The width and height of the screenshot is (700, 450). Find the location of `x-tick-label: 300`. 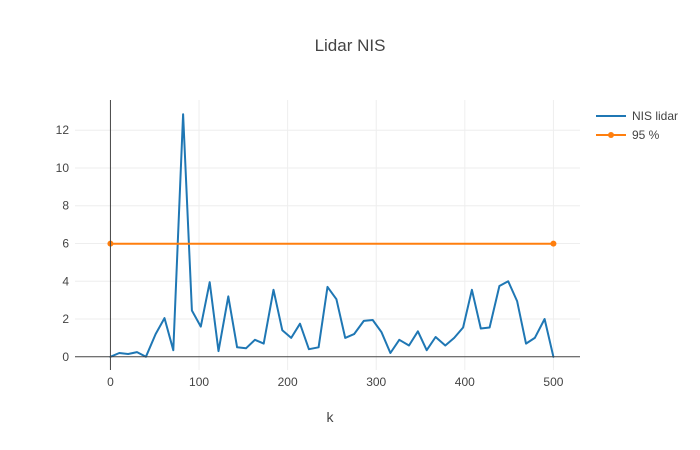

x-tick-label: 300 is located at coordinates (376, 382).